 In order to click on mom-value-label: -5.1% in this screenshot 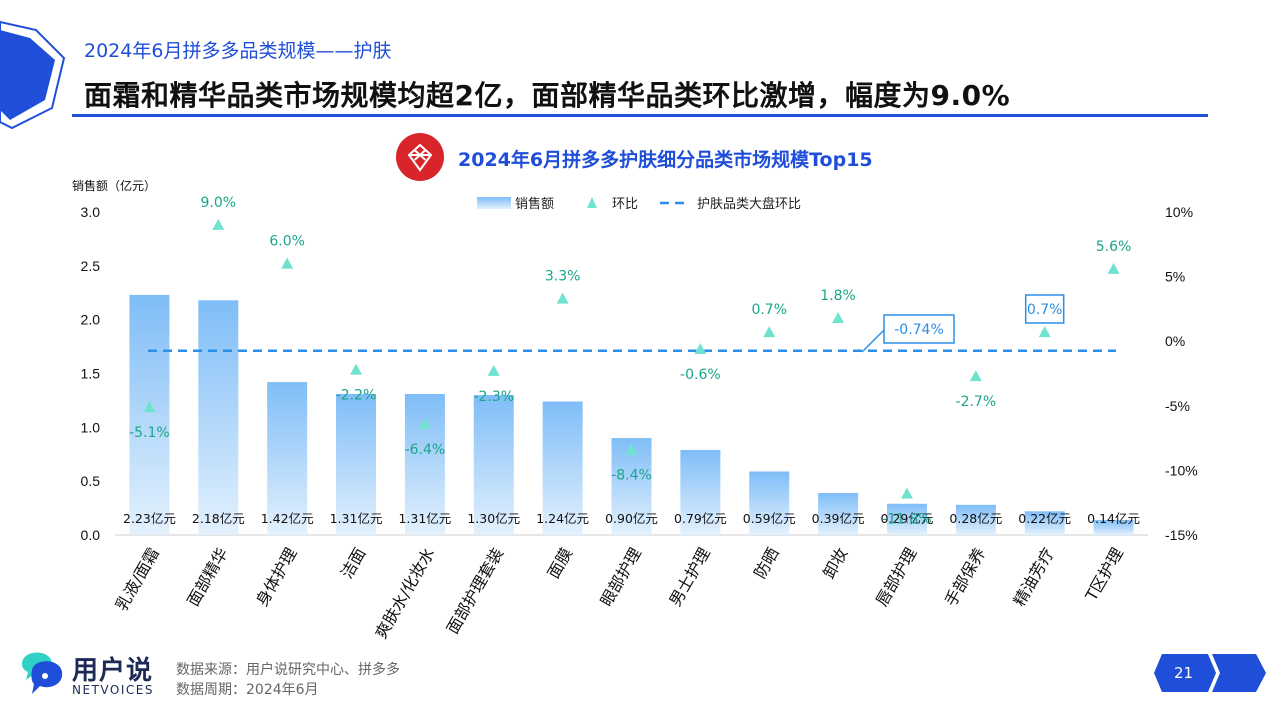, I will do `click(149, 433)`.